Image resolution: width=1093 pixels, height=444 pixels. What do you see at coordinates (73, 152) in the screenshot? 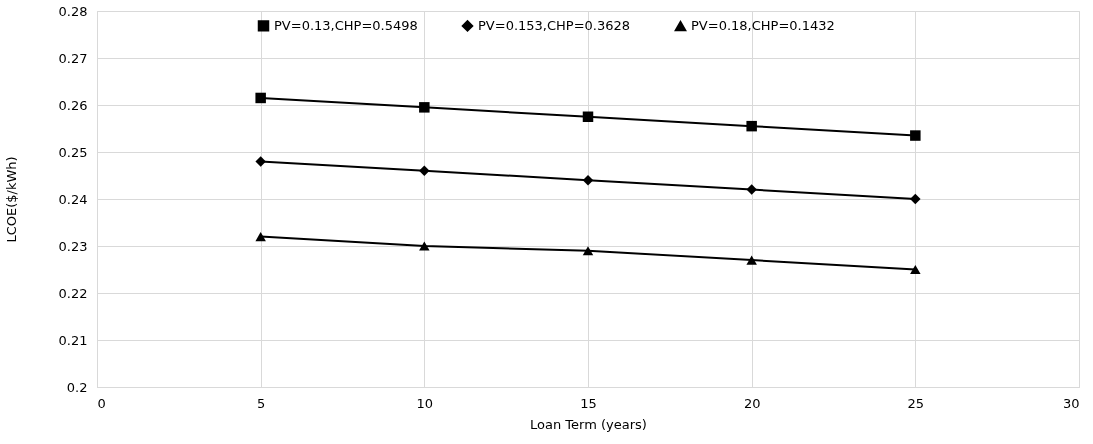
I see `y-tick-label: 0.25` at bounding box center [73, 152].